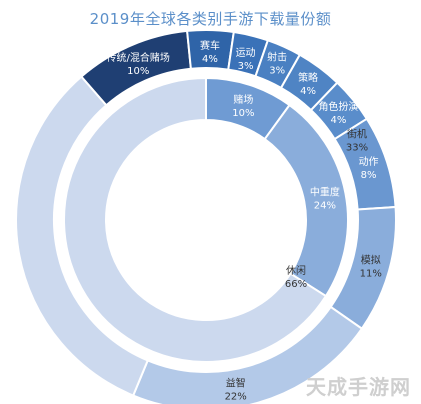  Describe the element at coordinates (138, 57) in the screenshot. I see `outer-label-0: 传统/混合赌场` at that location.